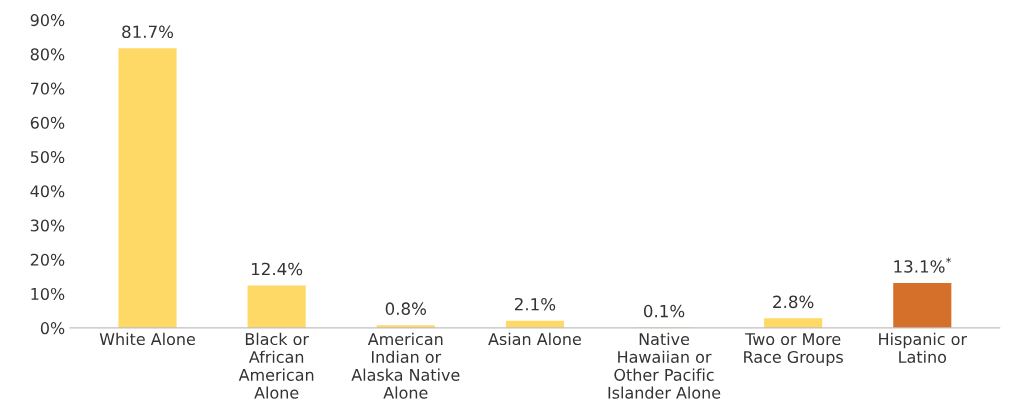  What do you see at coordinates (923, 347) in the screenshot?
I see `x-tick-label: Hispanic or Latino` at bounding box center [923, 347].